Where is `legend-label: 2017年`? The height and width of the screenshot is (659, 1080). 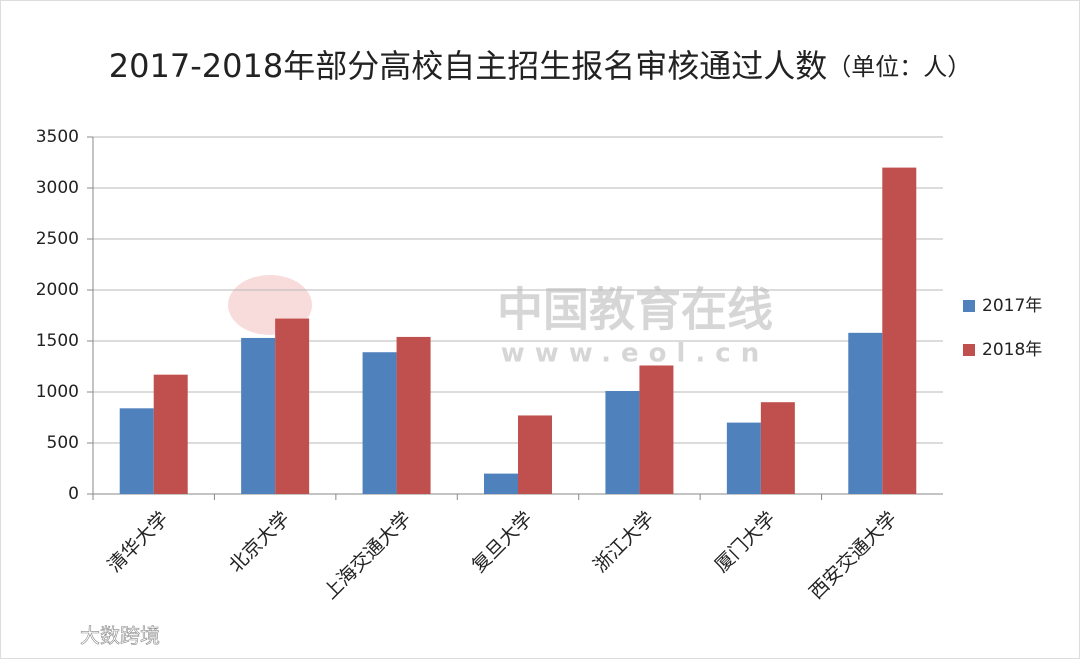 legend-label: 2017年 is located at coordinates (1012, 306).